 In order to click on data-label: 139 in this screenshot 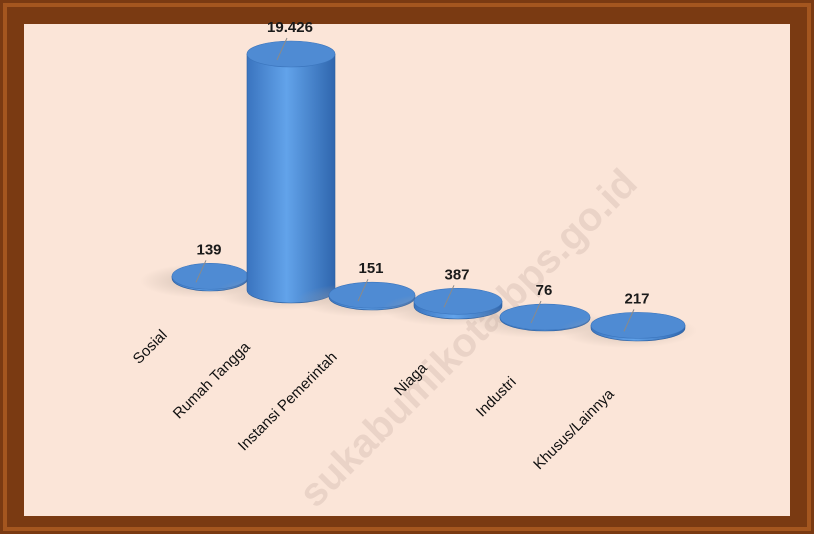, I will do `click(208, 249)`.